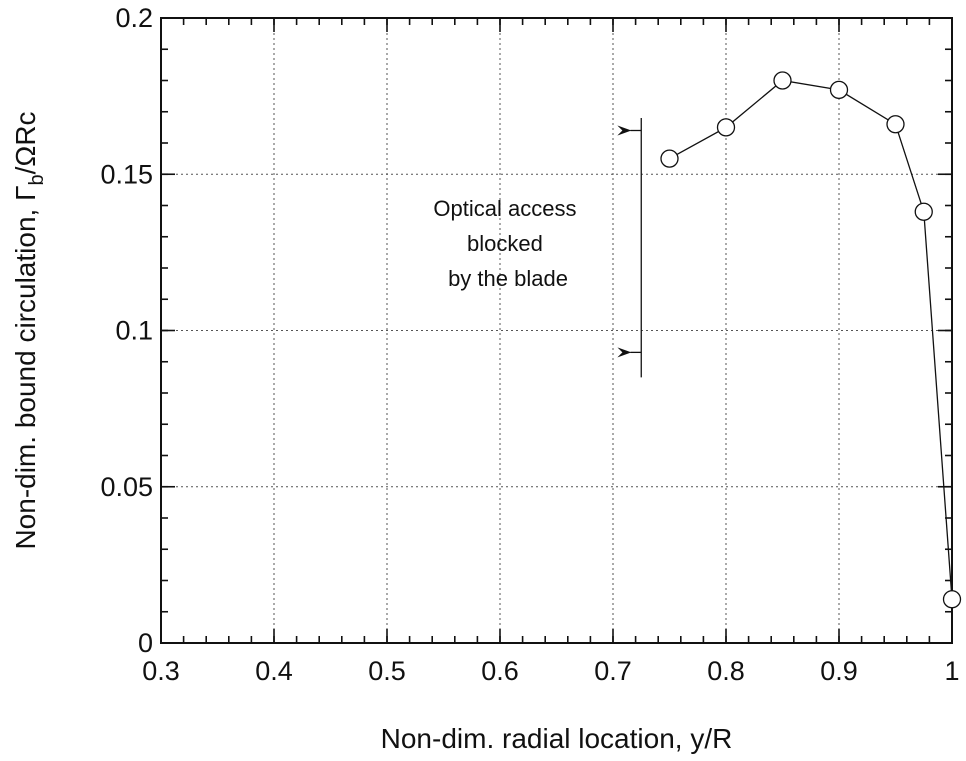 This screenshot has height=761, width=966. What do you see at coordinates (613, 671) in the screenshot?
I see `x-tick-label: 0.7` at bounding box center [613, 671].